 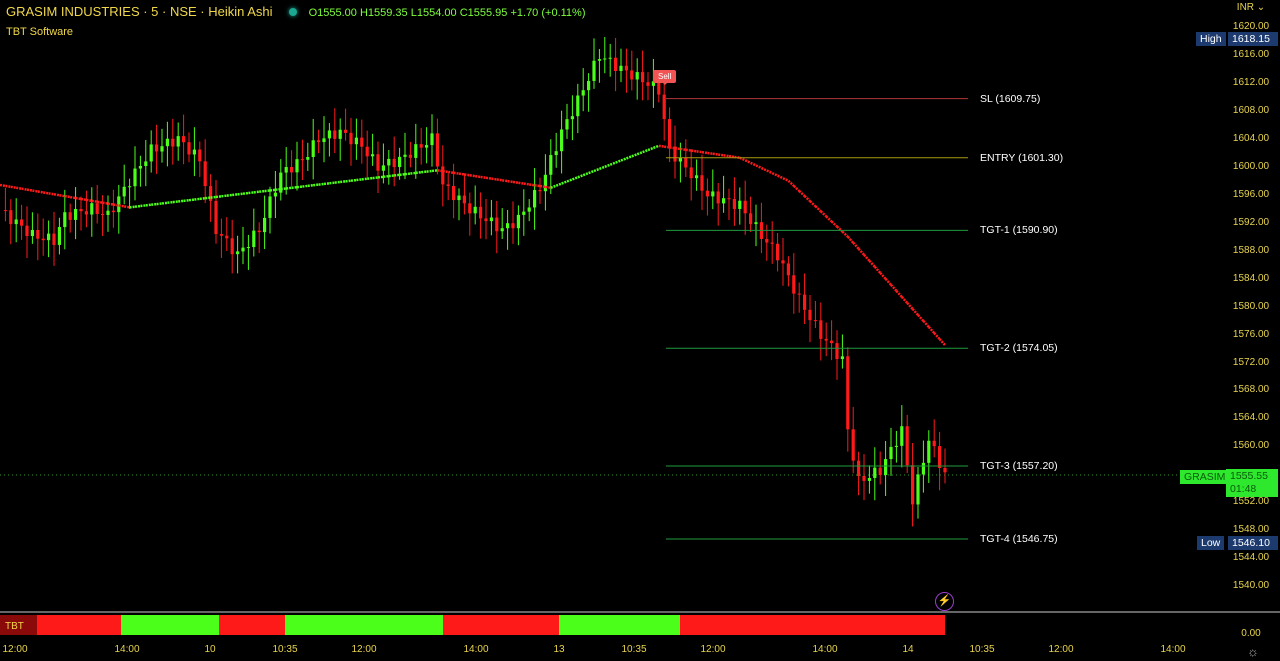 I want to click on settings-gear-icon: ☼, so click(x=1253, y=651).